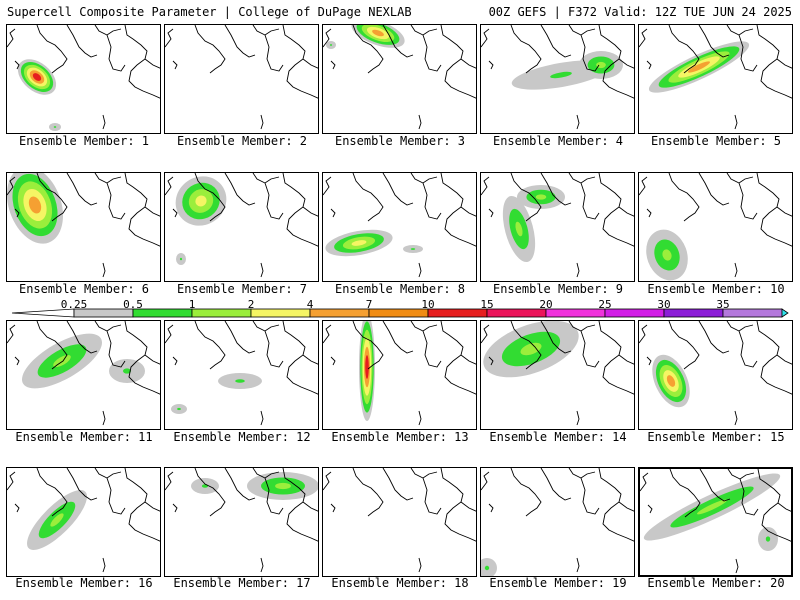 Image resolution: width=800 pixels, height=600 pixels. I want to click on colorbar-tick-label: 25, so click(605, 304).